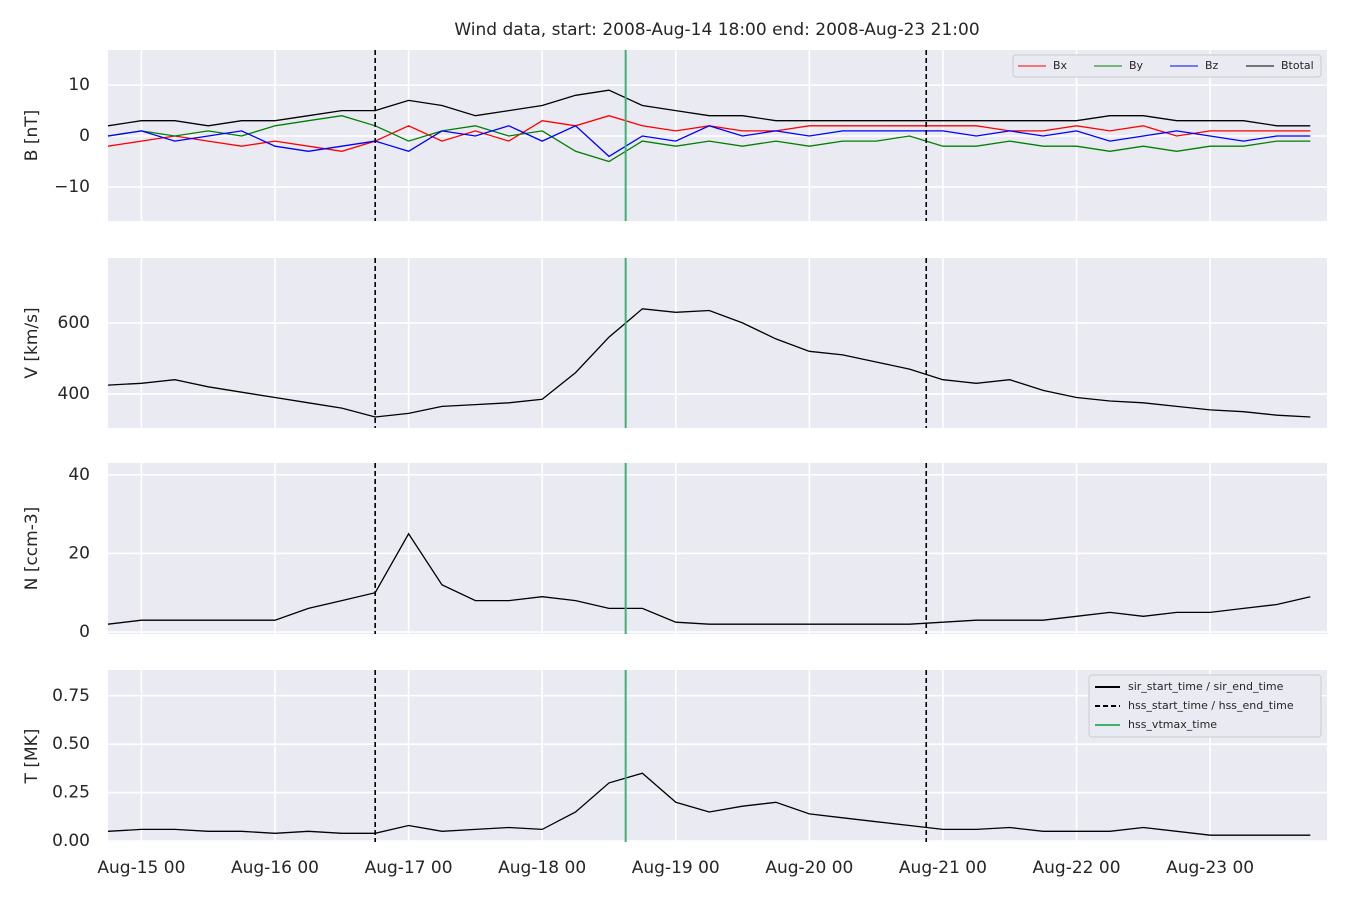 The height and width of the screenshot is (900, 1350). I want to click on x-tick-label: Aug-16 00, so click(275, 868).